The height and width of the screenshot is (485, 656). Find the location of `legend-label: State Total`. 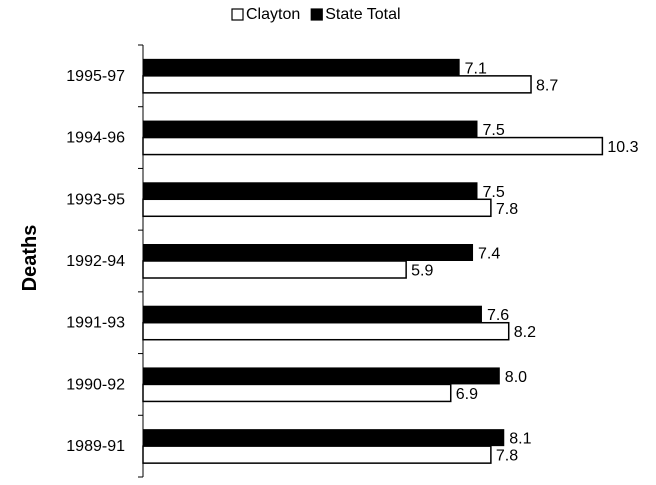

legend-label: State Total is located at coordinates (362, 14).